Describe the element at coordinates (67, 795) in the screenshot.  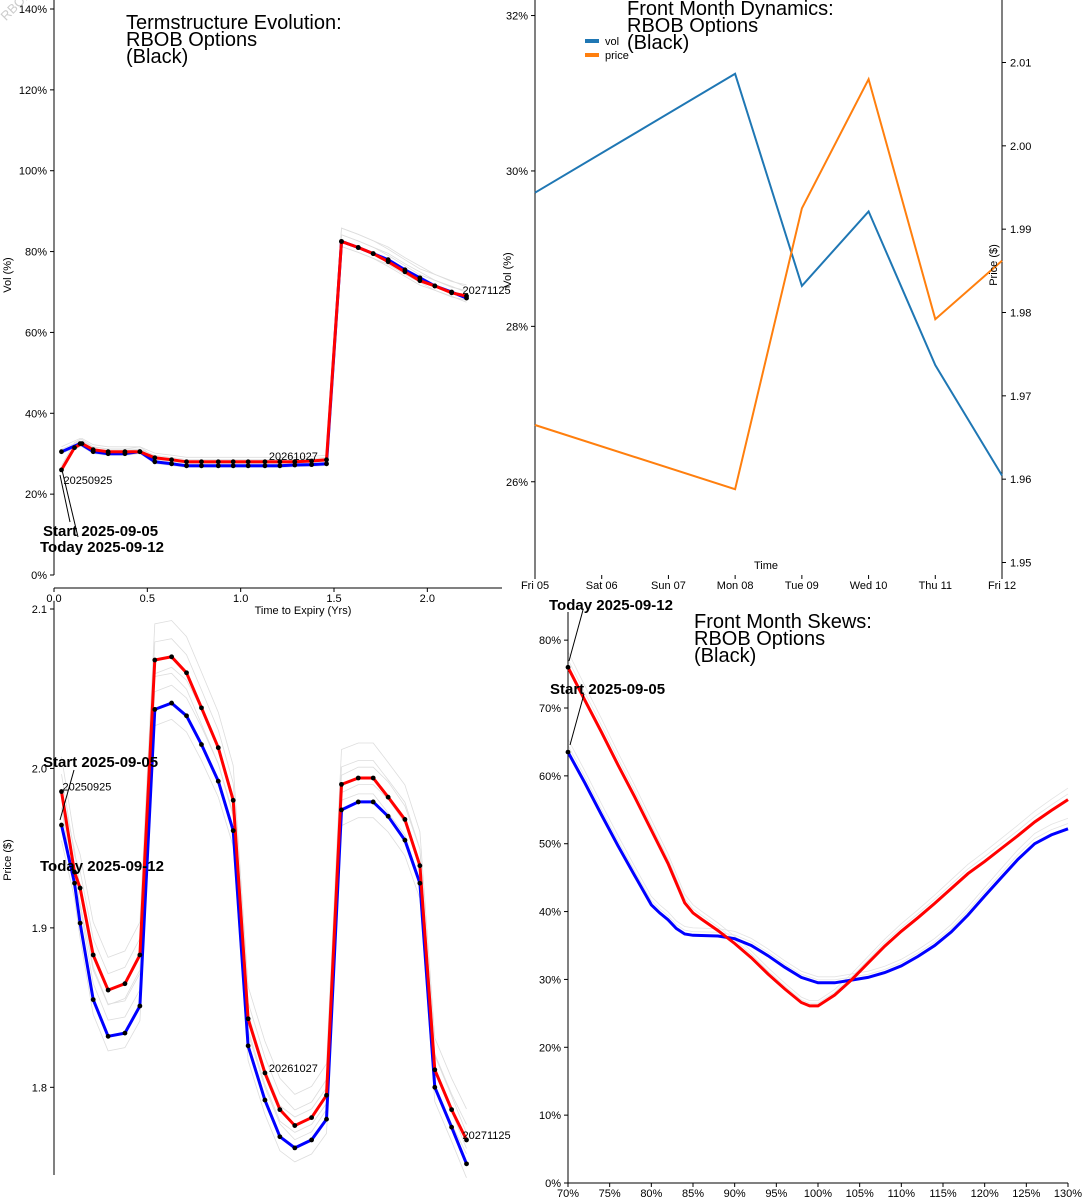
I see `futures-callout-start-line` at that location.